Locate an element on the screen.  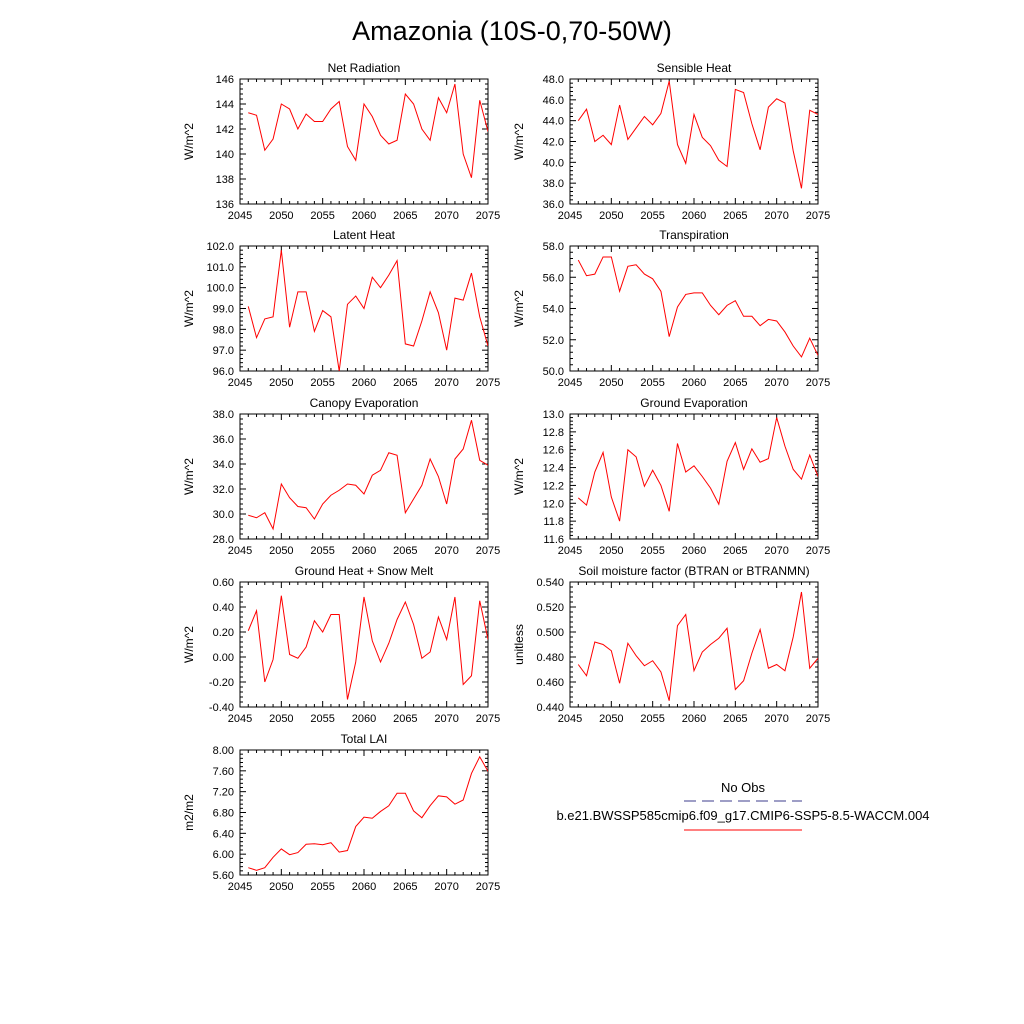
y-tick-label: 6.40 is located at coordinates (223, 834).